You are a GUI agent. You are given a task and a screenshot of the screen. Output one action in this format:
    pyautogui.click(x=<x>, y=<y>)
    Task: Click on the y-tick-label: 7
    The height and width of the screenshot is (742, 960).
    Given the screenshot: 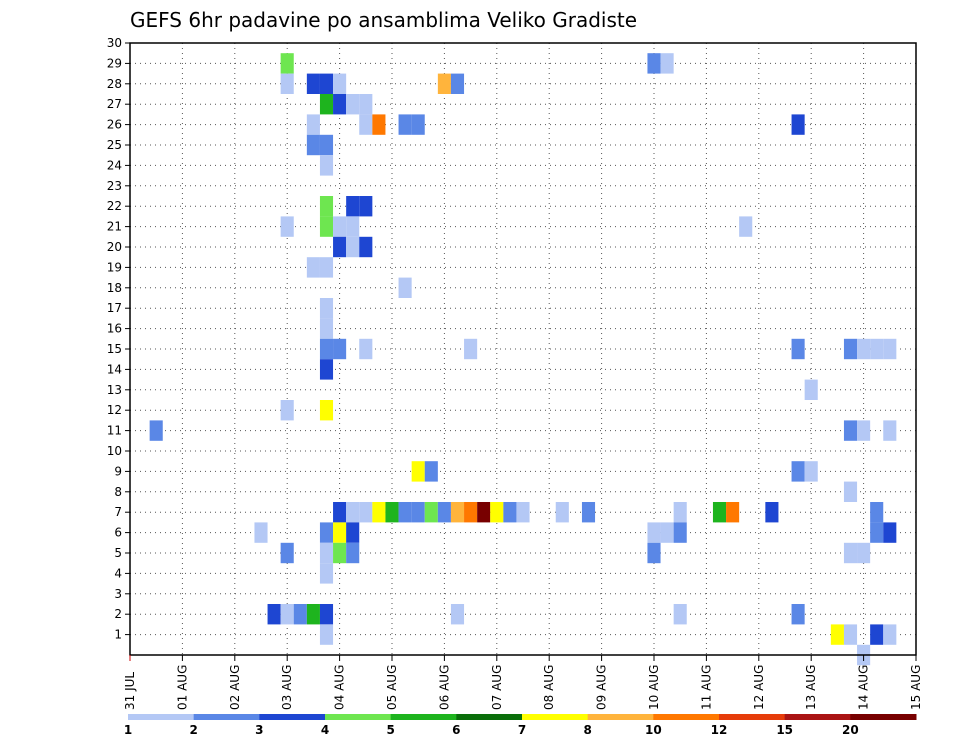 What is the action you would take?
    pyautogui.click(x=118, y=512)
    